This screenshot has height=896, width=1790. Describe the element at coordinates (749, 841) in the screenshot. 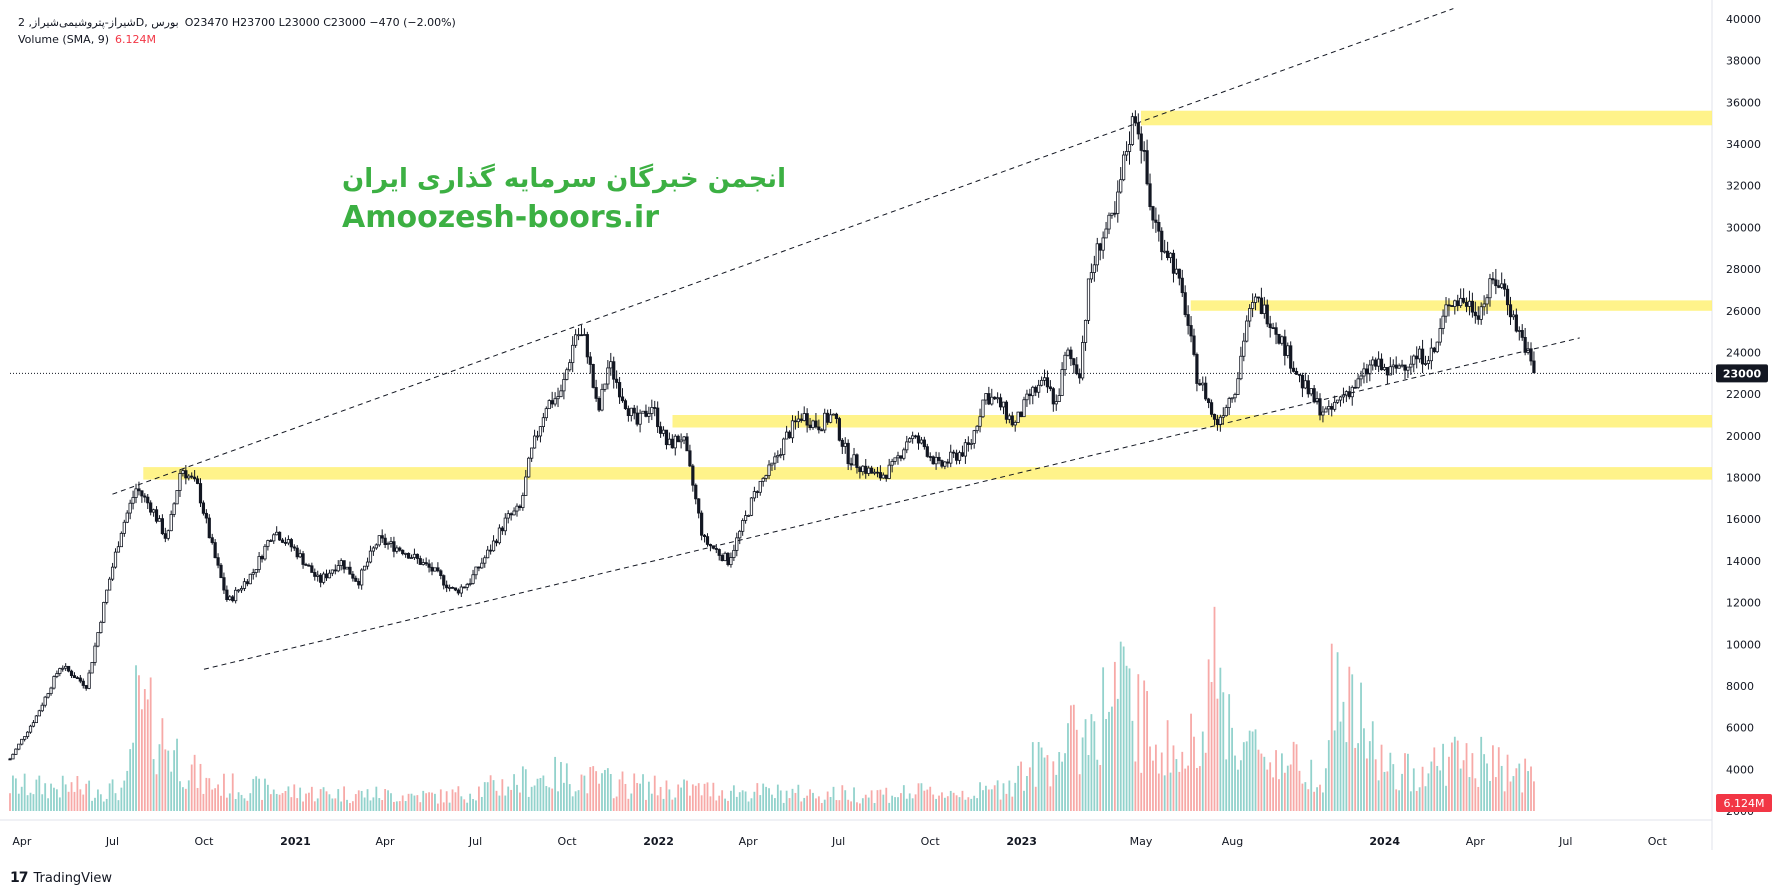

I see `time-tick-label: Apr` at that location.